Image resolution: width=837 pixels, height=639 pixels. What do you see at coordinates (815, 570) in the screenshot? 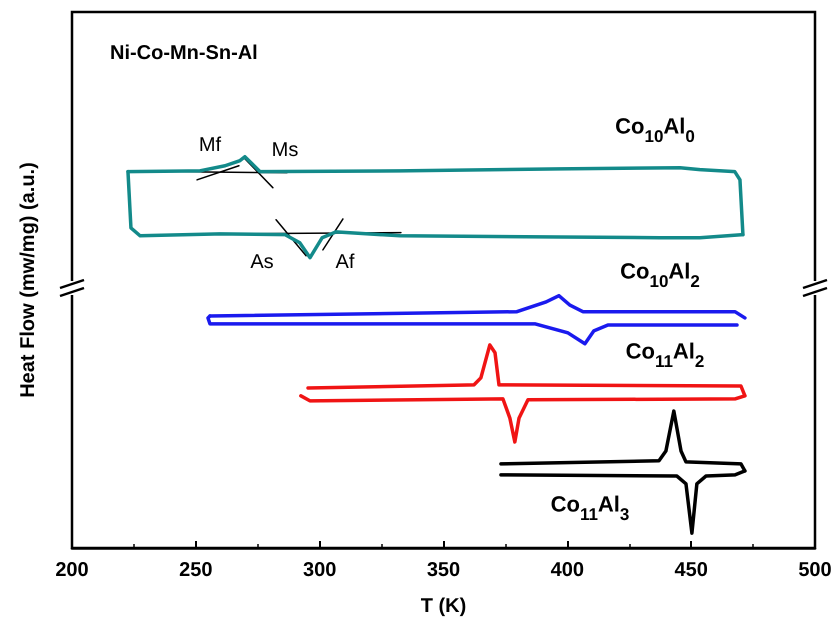
I see `x-tick-label: 500` at bounding box center [815, 570].